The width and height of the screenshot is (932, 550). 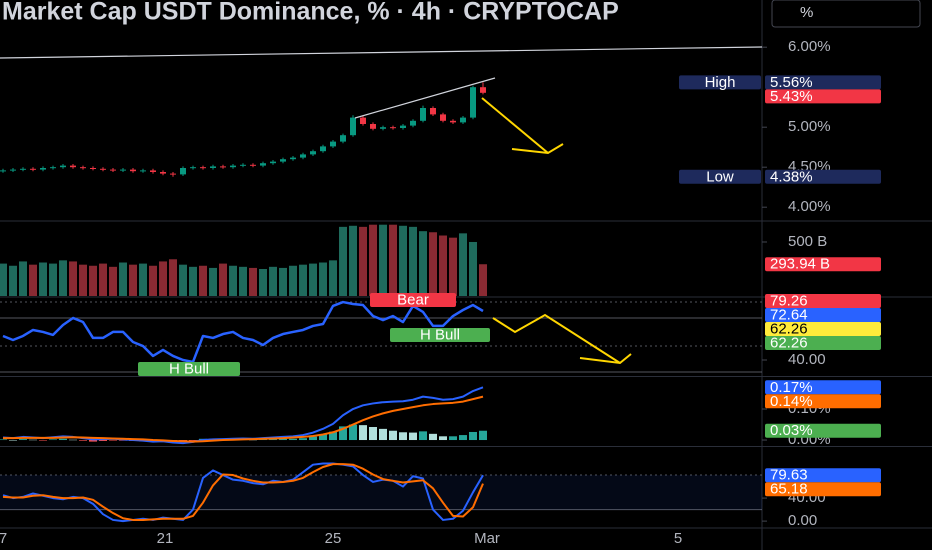 I want to click on divergence-label: Bear, so click(x=413, y=299).